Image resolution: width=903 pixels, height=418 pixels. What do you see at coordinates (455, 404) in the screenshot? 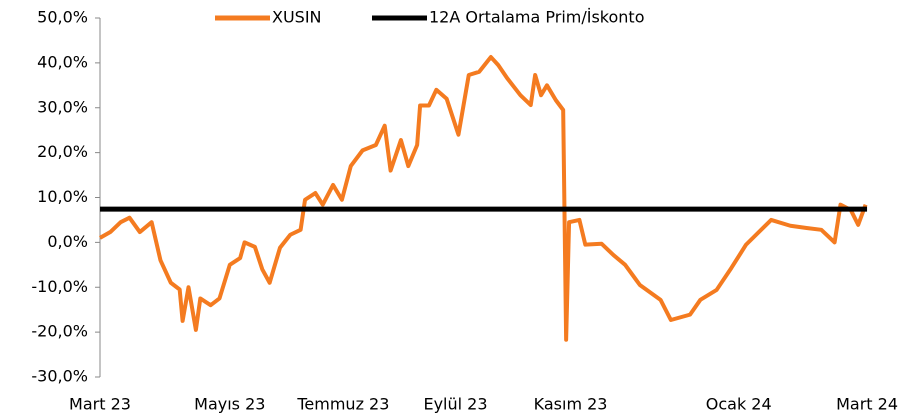
I see `x-tick-label: Eylül 23` at bounding box center [455, 404].